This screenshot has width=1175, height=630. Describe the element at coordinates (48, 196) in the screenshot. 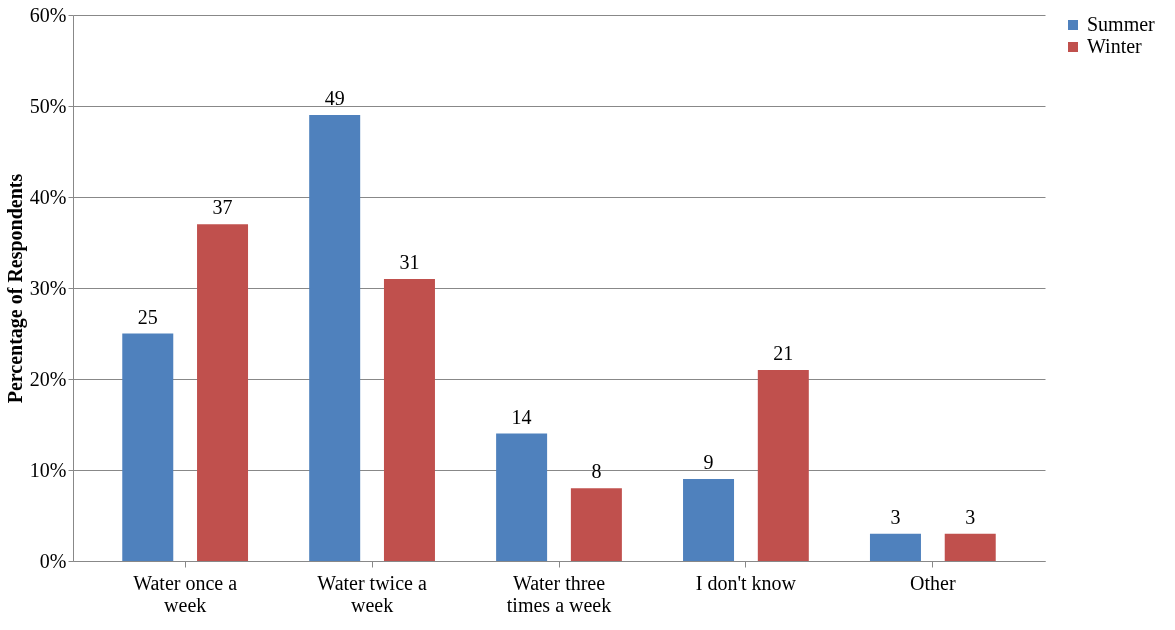

I see `y-tick-label: 40%` at that location.